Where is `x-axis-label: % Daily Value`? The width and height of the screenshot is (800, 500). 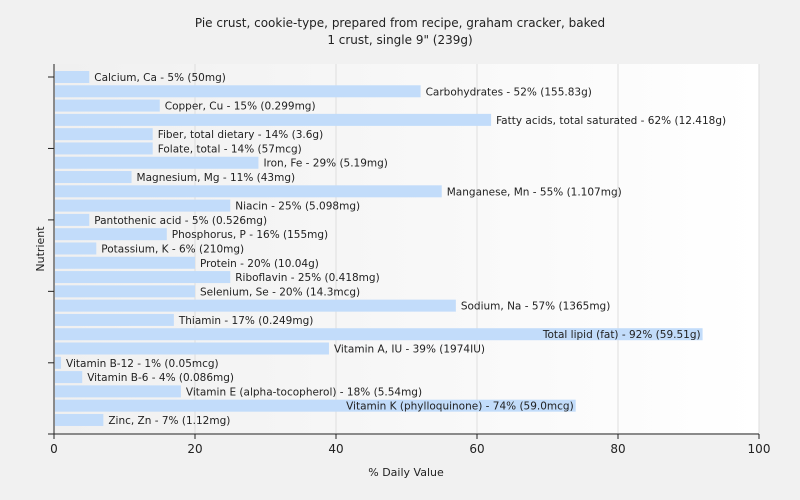
x-axis-label: % Daily Value is located at coordinates (406, 472).